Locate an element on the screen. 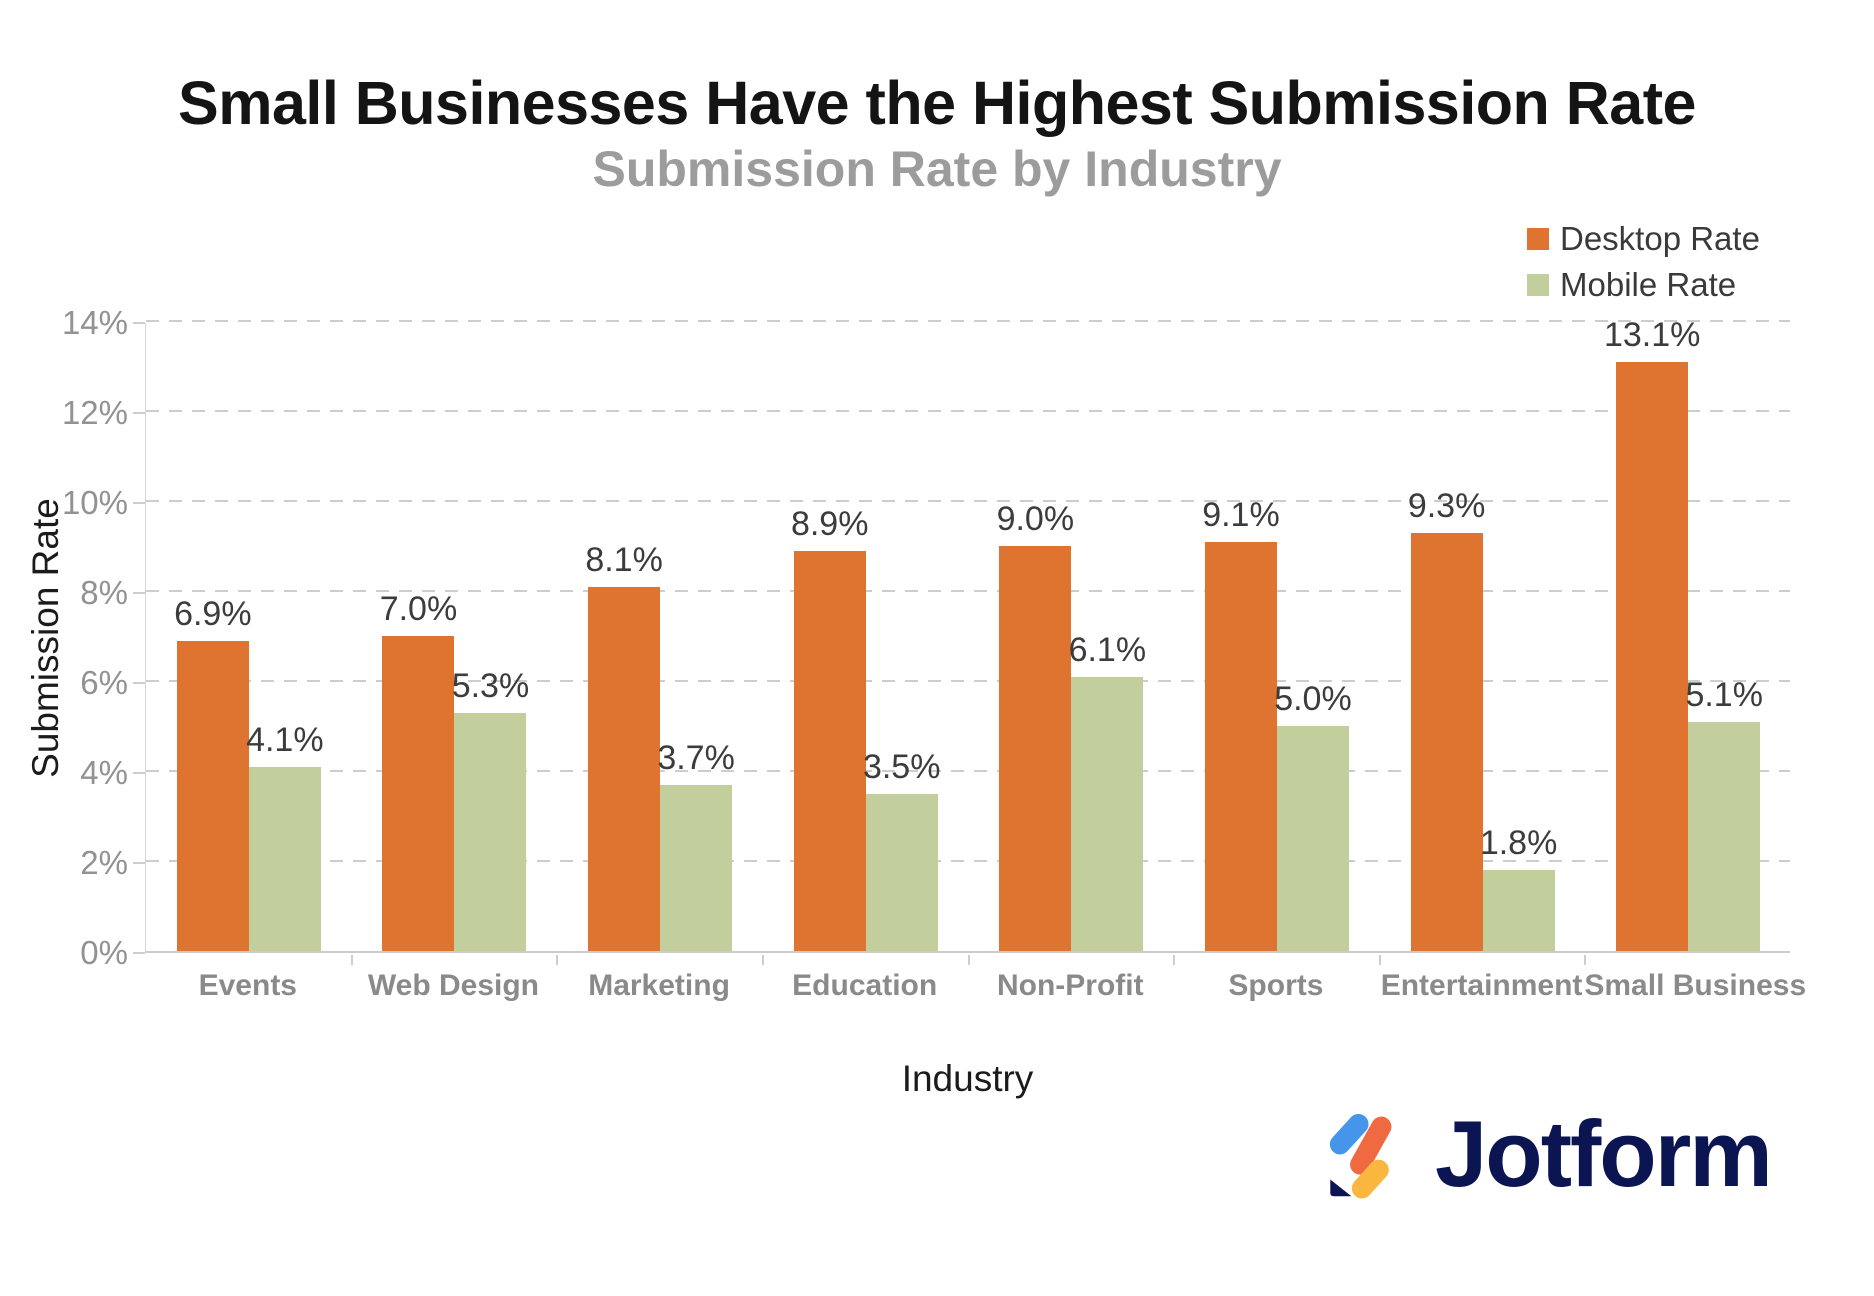  bar-wrap: 7.0% is located at coordinates (418, 770).